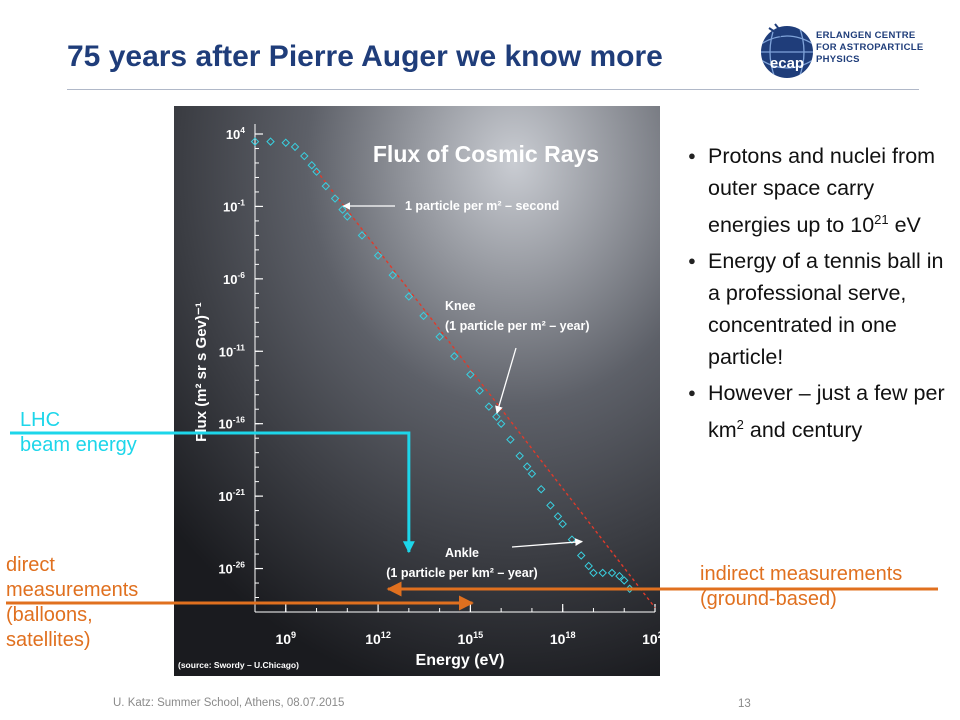  Describe the element at coordinates (231, 568) in the screenshot. I see `y-tick-label: 10⁻²⁶` at that location.